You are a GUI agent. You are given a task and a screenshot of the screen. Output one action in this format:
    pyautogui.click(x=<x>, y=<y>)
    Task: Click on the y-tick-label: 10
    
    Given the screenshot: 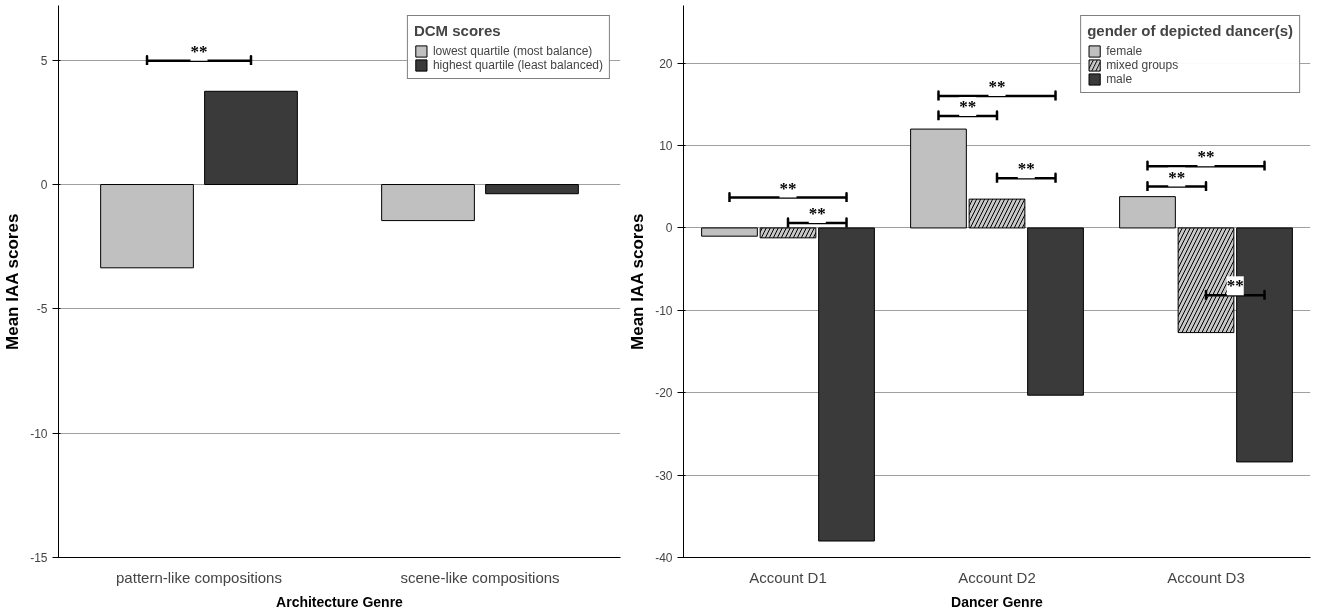 What is the action you would take?
    pyautogui.click(x=666, y=146)
    